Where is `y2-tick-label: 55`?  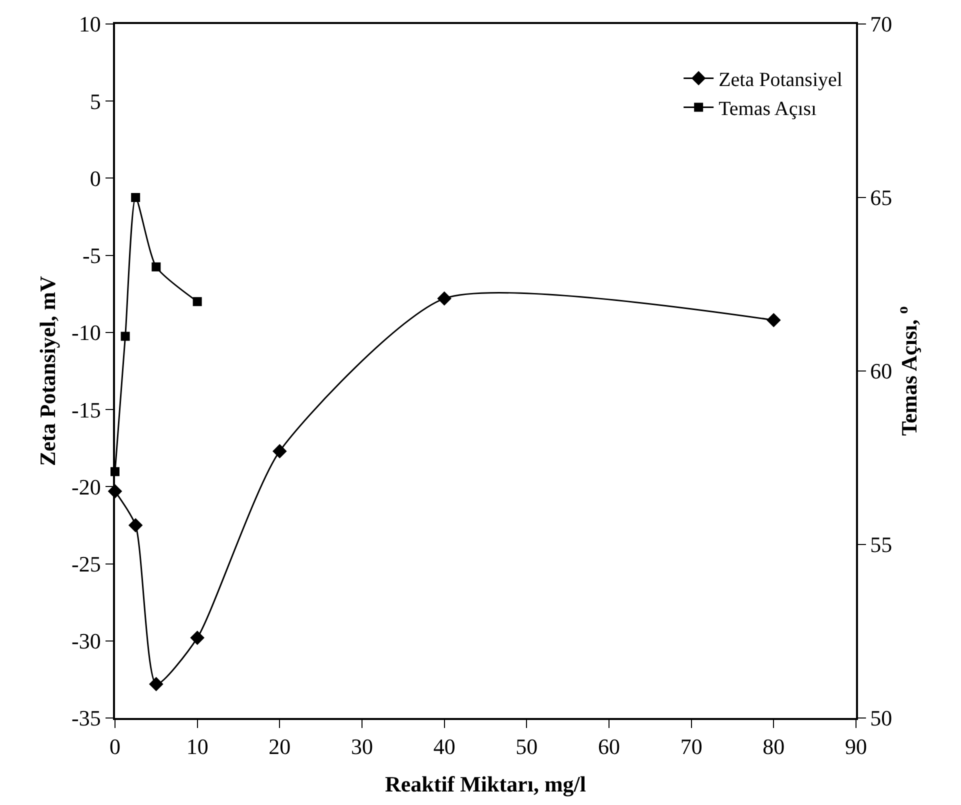
y2-tick-label: 55 is located at coordinates (881, 545).